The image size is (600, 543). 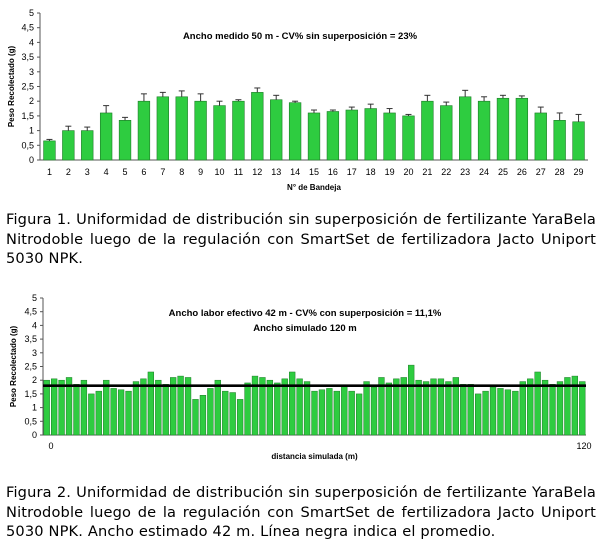 I want to click on chart-1-x-axis-label: N° de Bandeja, so click(x=314, y=187).